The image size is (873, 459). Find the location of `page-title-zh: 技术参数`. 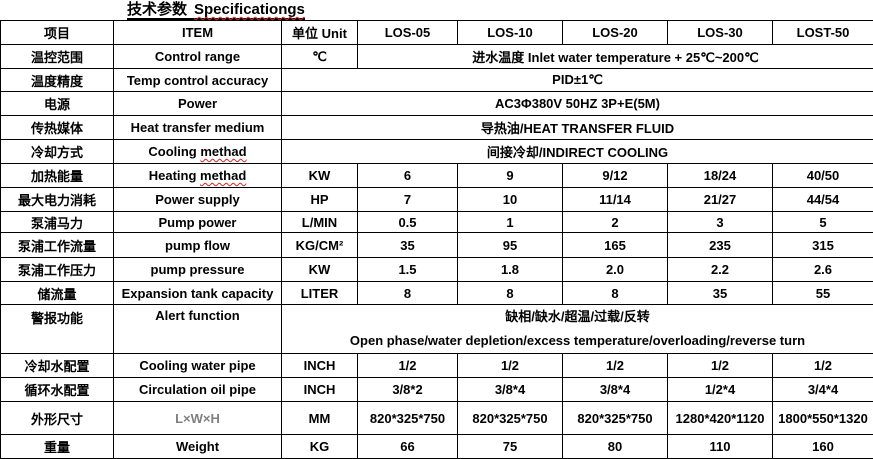

page-title-zh: 技术参数 is located at coordinates (157, 9).